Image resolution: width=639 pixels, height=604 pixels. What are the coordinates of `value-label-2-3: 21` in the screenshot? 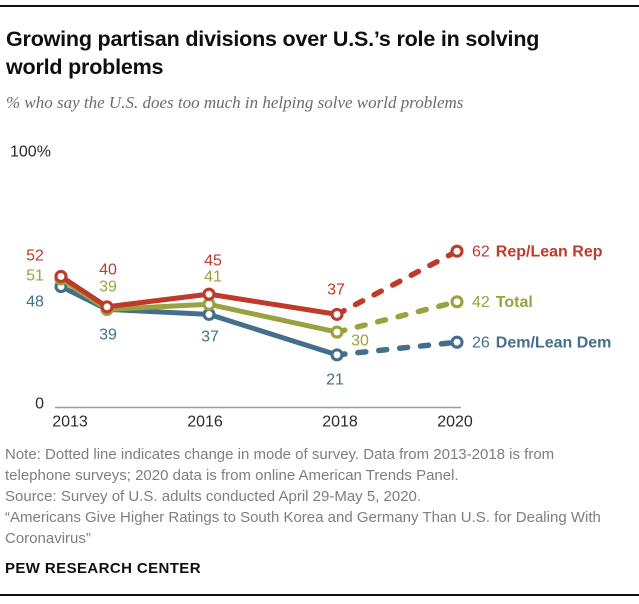 It's located at (335, 380).